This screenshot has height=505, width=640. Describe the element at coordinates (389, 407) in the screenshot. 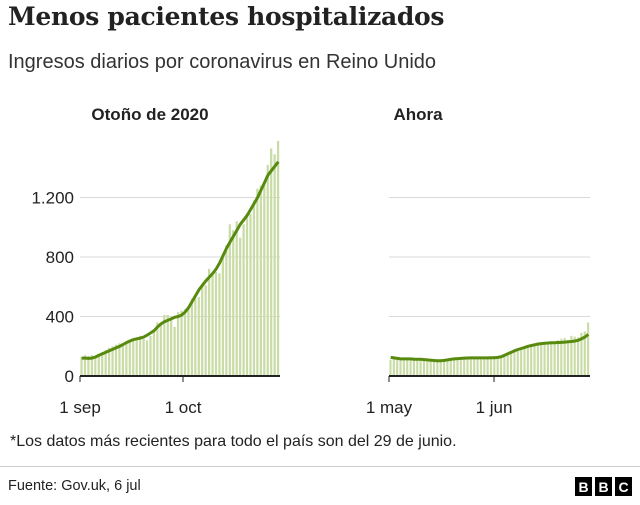

I see `x-tick-label: 1 may` at that location.